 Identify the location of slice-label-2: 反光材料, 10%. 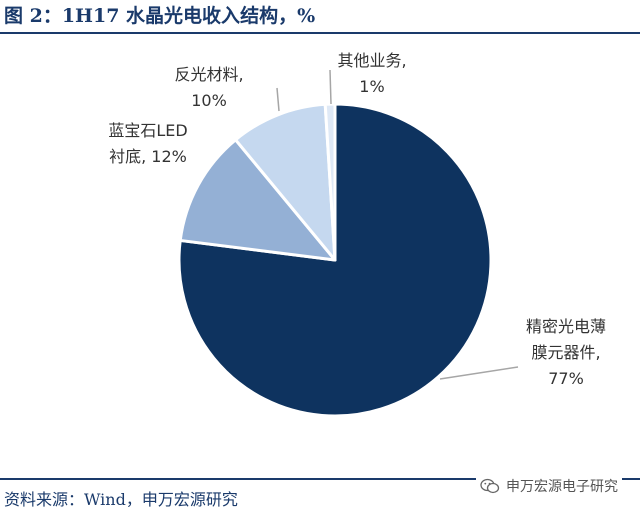
(208, 87).